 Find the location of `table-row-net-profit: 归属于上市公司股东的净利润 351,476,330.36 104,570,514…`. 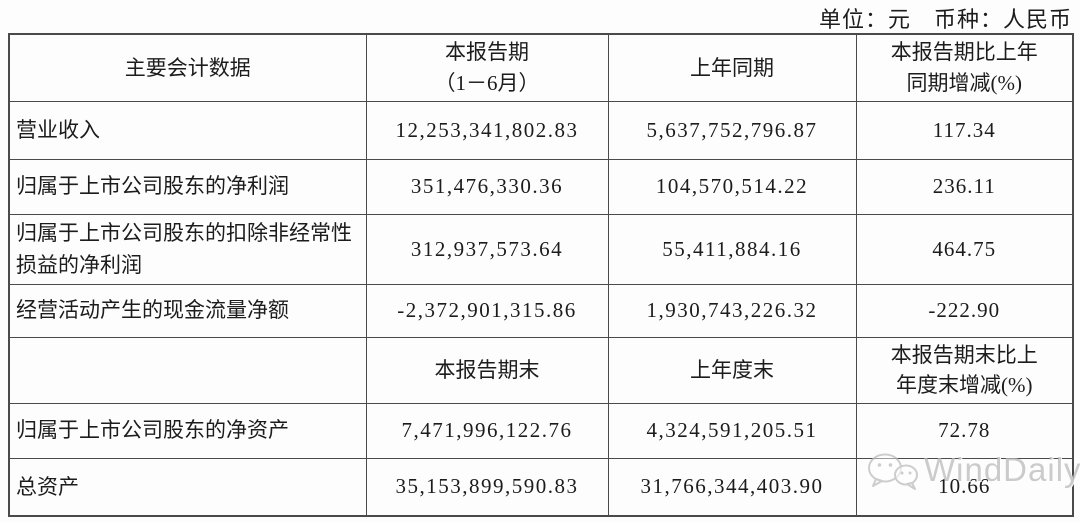

table-row-net-profit: 归属于上市公司股东的净利润 351,476,330.36 104,570,514… is located at coordinates (541, 186).